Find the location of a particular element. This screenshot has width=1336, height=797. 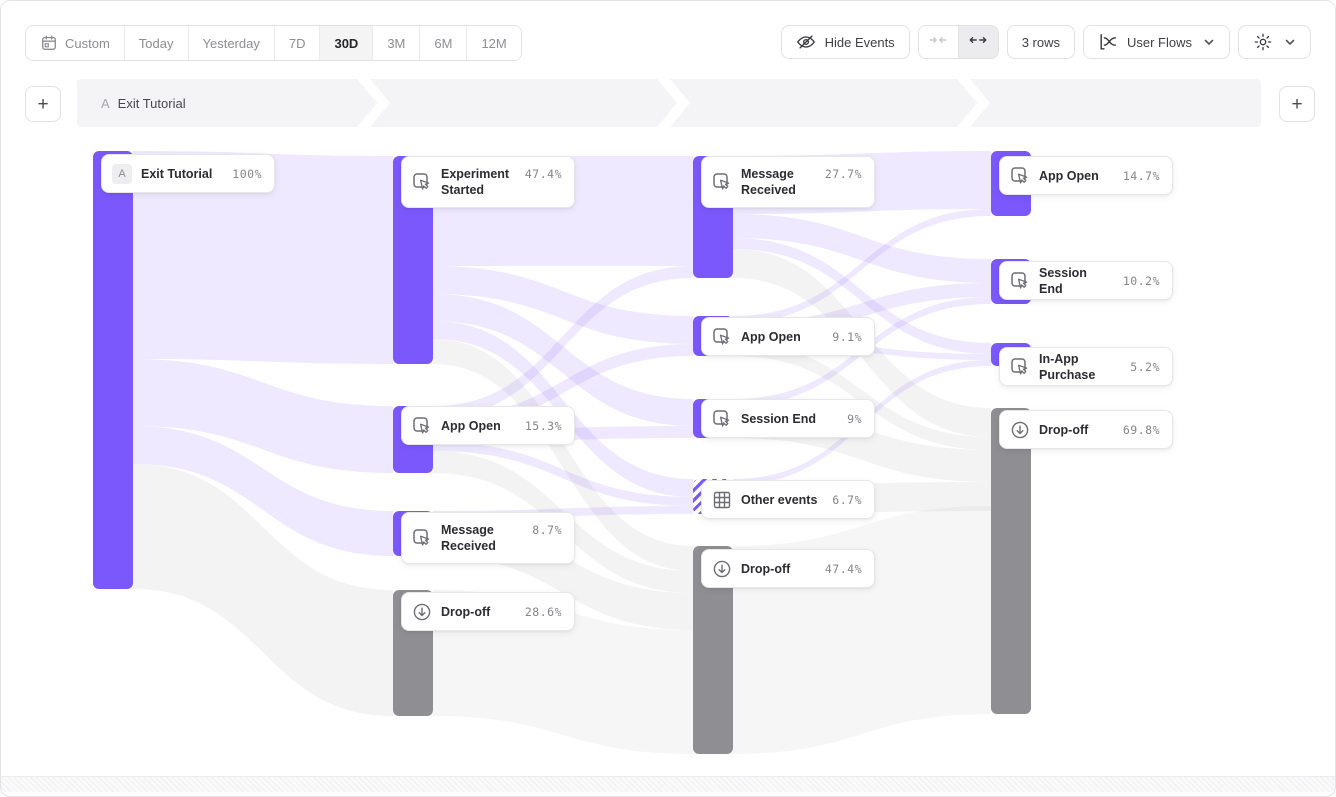

flow-node-bar-c1-exit is located at coordinates (113, 370).